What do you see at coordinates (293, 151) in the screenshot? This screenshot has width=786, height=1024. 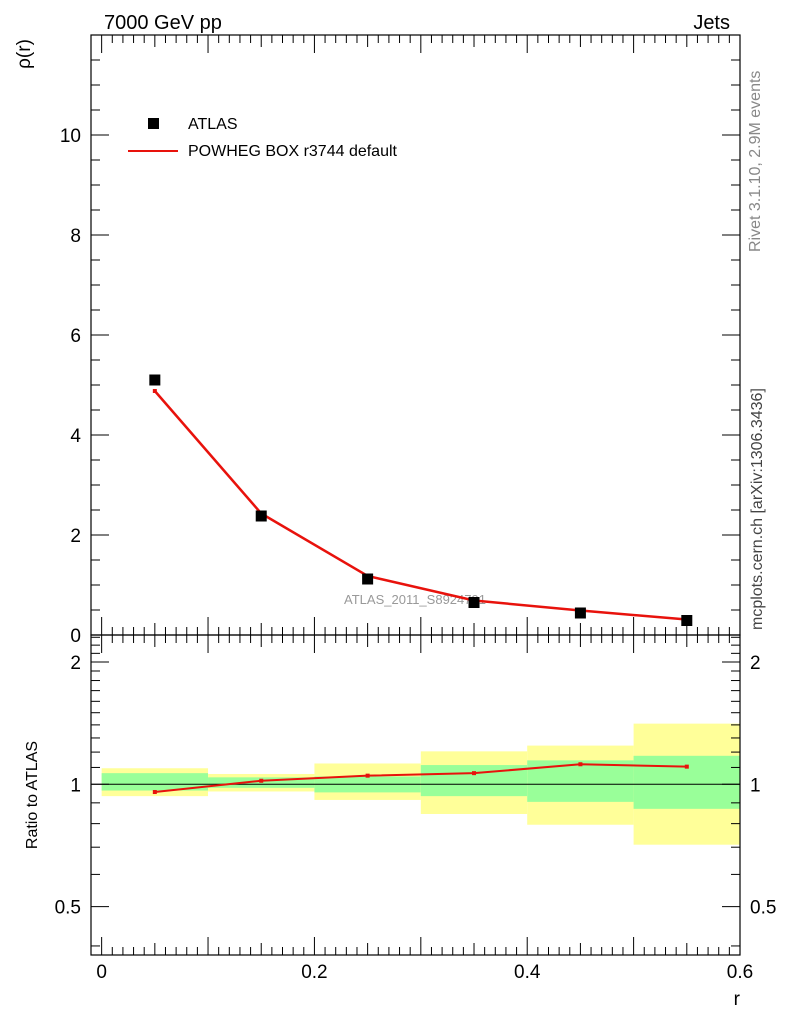 I see `legend-powheg-label: POWHEG BOX r3744 default` at bounding box center [293, 151].